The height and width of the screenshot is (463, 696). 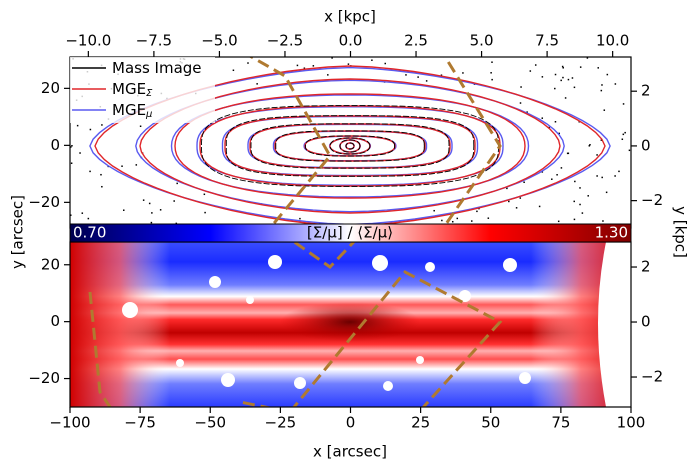 What do you see at coordinates (18, 232) in the screenshot?
I see `y-axis-label: y [arcsec]` at bounding box center [18, 232].